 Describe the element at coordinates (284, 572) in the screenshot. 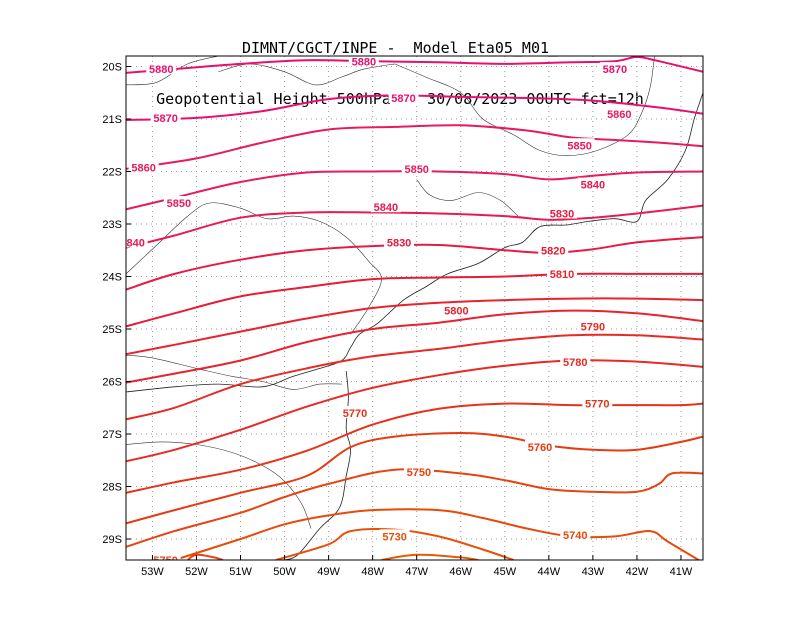

I see `lon-tick-label: 50W` at that location.